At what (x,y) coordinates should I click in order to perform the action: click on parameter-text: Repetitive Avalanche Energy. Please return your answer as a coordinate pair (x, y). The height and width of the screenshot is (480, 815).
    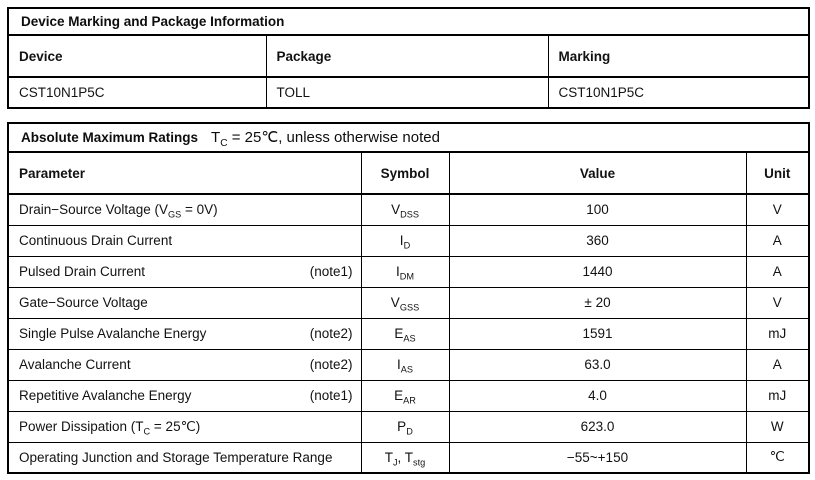
    Looking at the image, I should click on (105, 395).